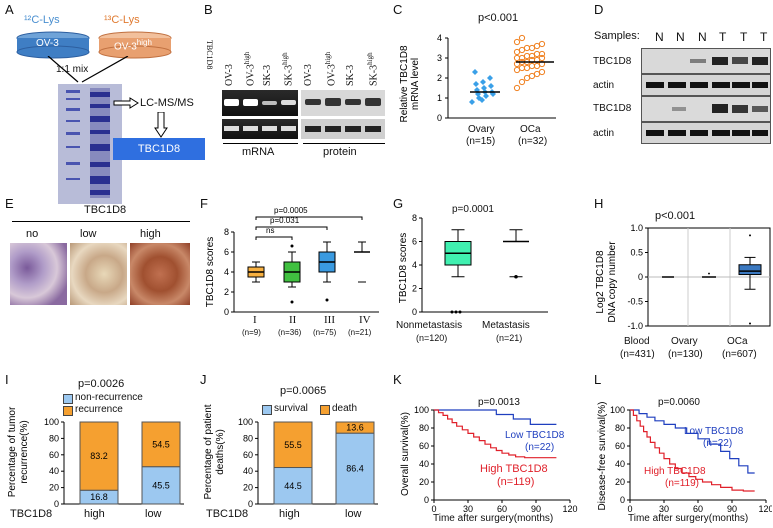  Describe the element at coordinates (308, 75) in the screenshot. I see `b-lane-label-4: OV-3` at that location.